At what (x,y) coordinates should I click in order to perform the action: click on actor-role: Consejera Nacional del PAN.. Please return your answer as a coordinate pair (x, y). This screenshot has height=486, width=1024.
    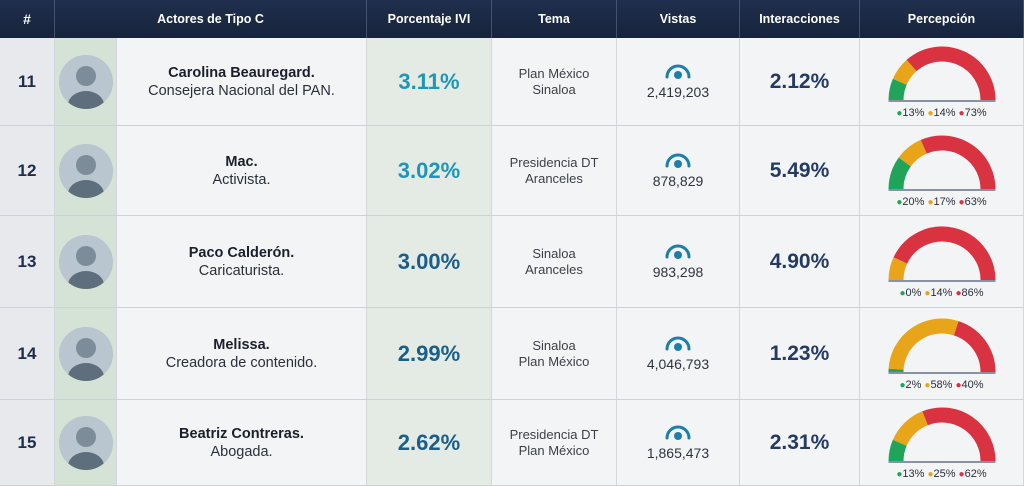
    Looking at the image, I should click on (241, 90).